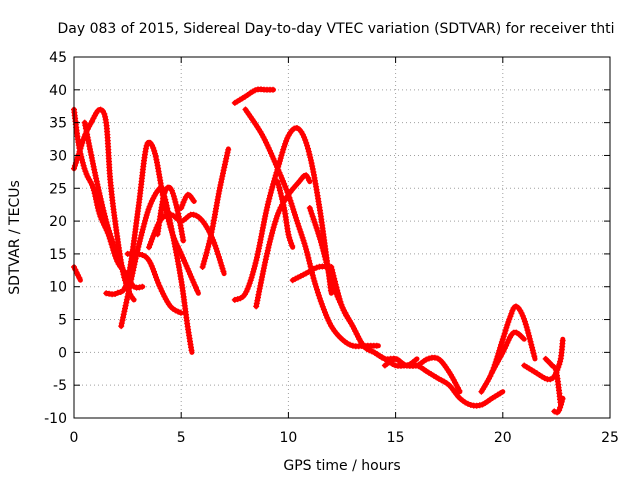  I want to click on x-tick-label: 20, so click(503, 438).